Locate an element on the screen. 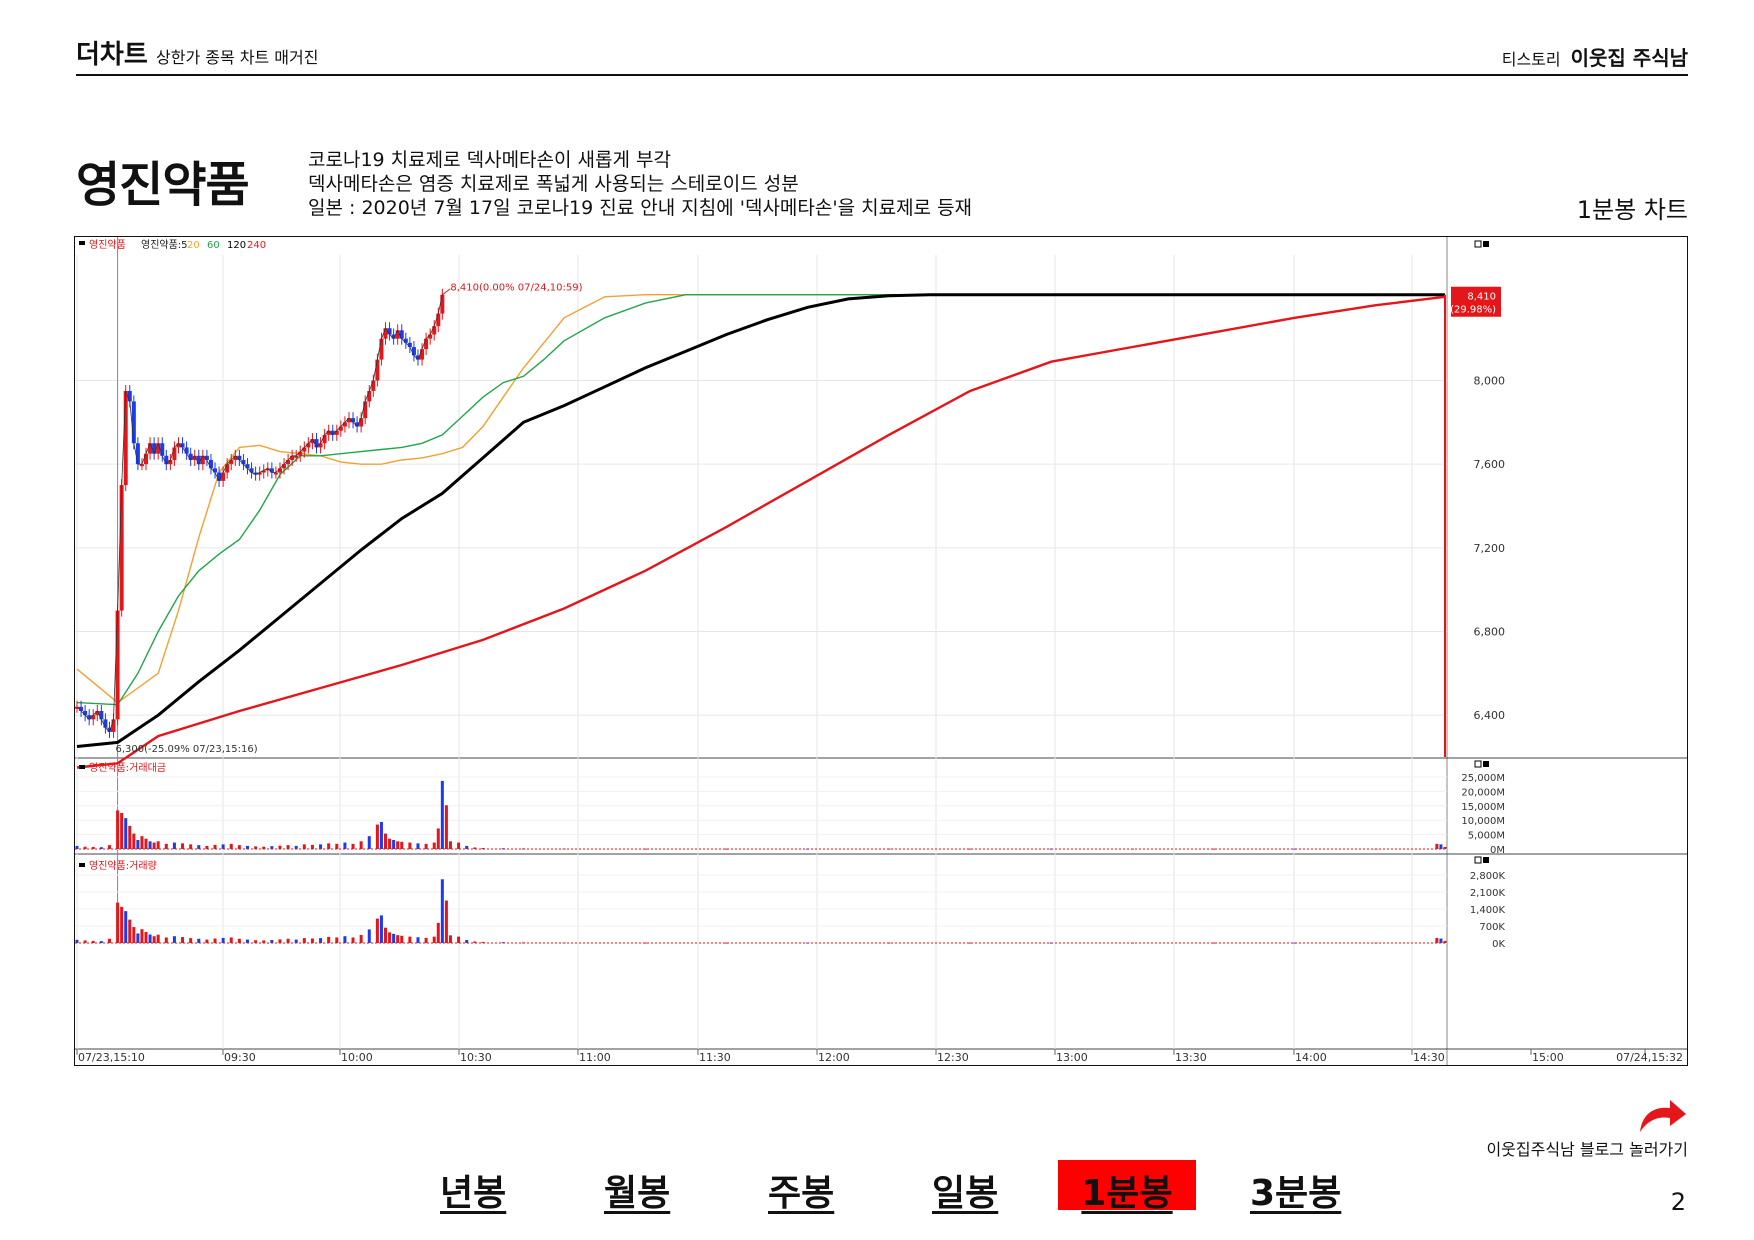 This screenshot has height=1240, width=1754. curved-arrow-icon is located at coordinates (1662, 1116).